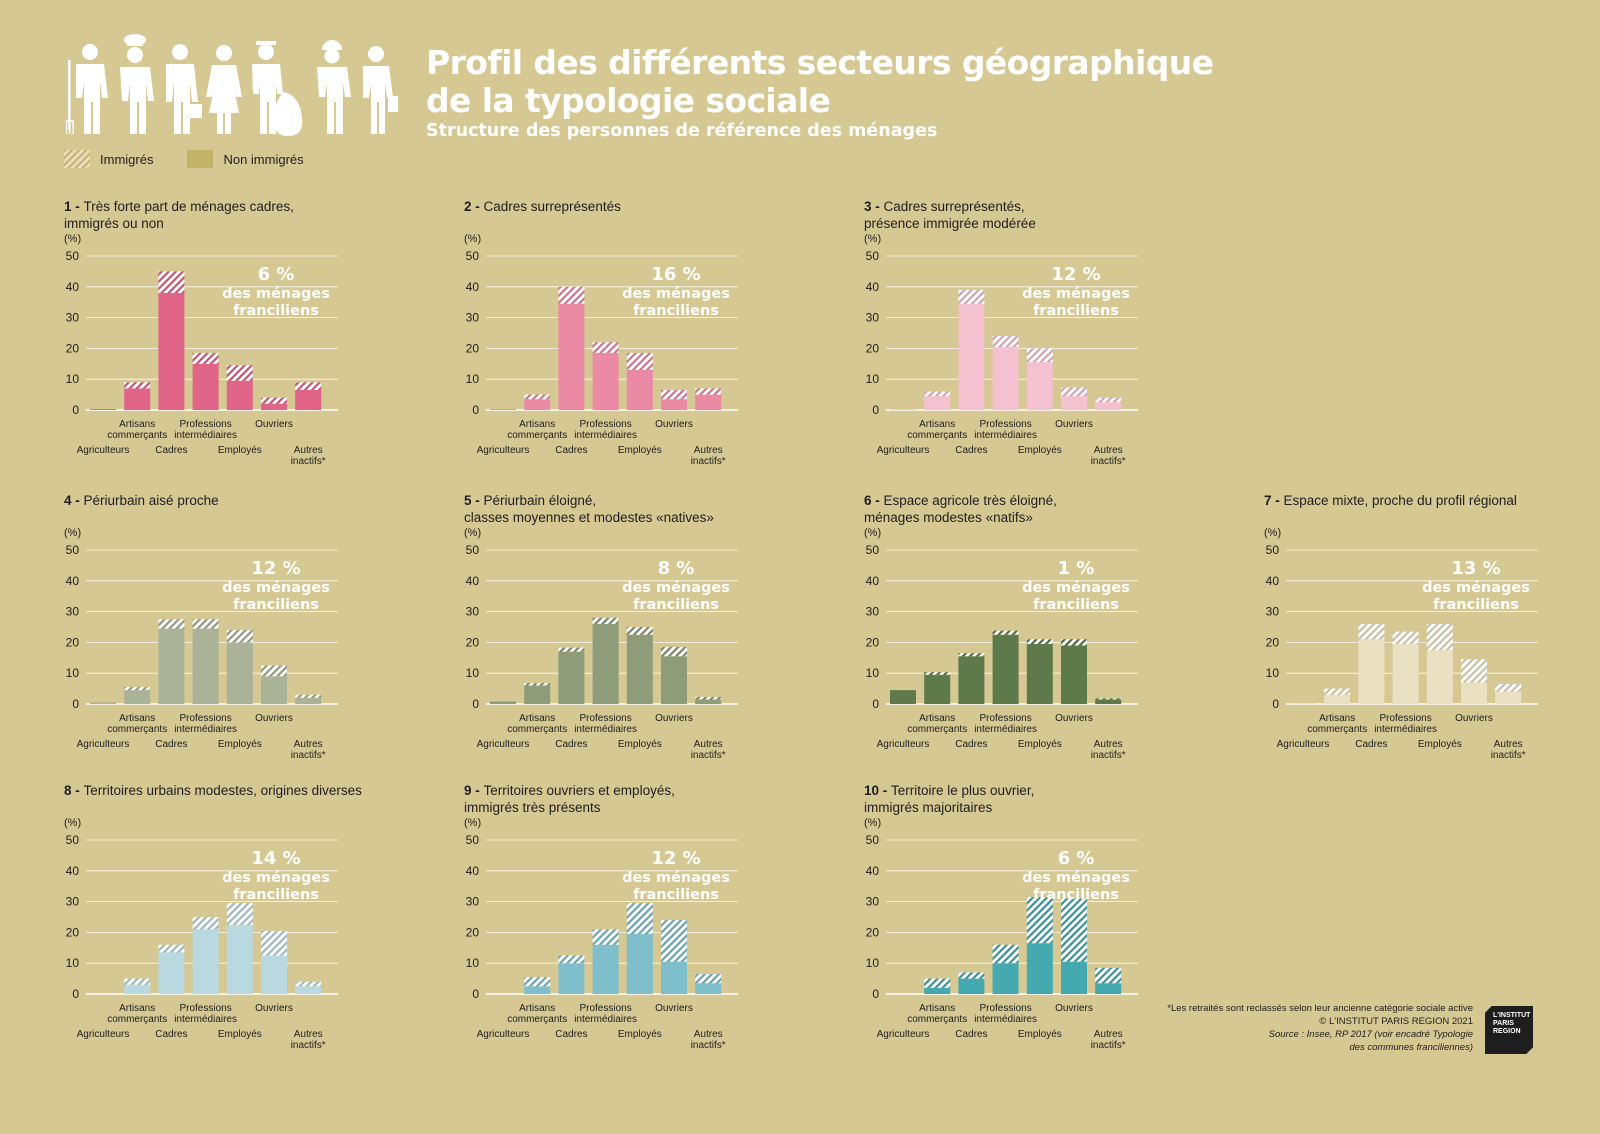  I want to click on share-value: 12 %, so click(675, 858).